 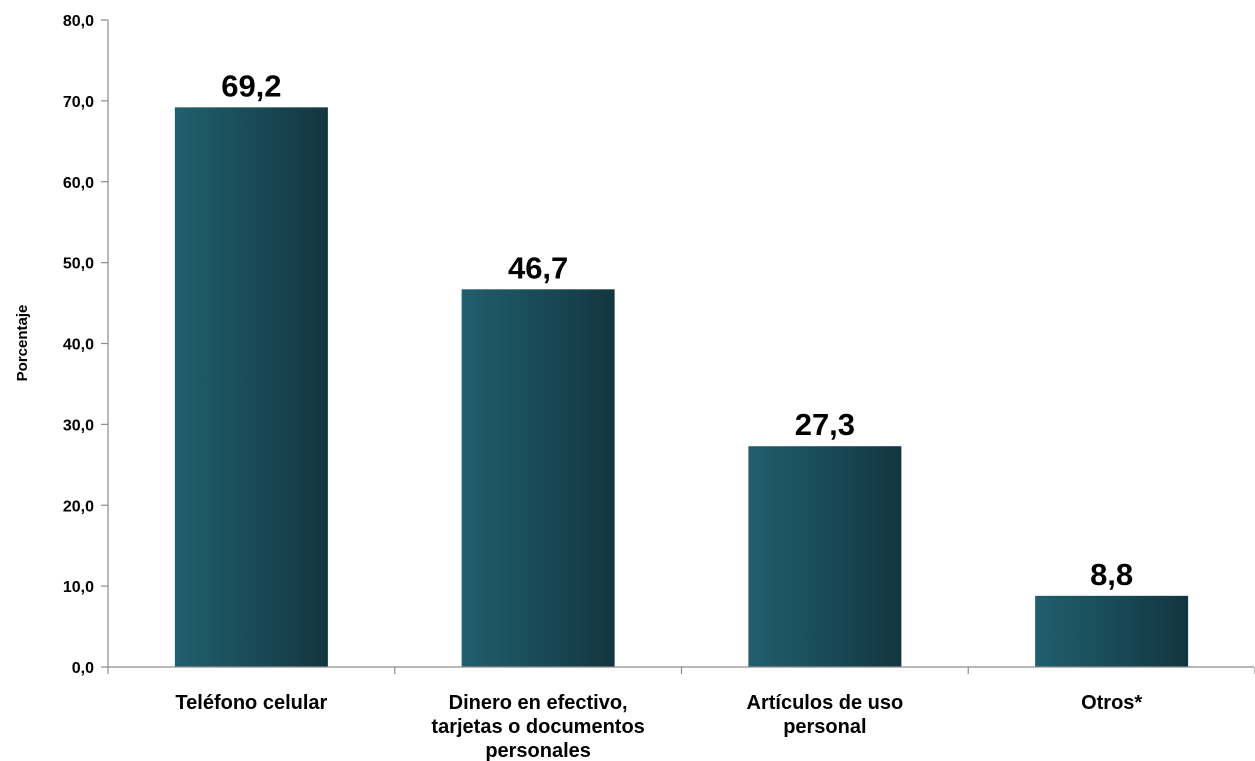 What do you see at coordinates (538, 267) in the screenshot?
I see `data-label: 46,7` at bounding box center [538, 267].